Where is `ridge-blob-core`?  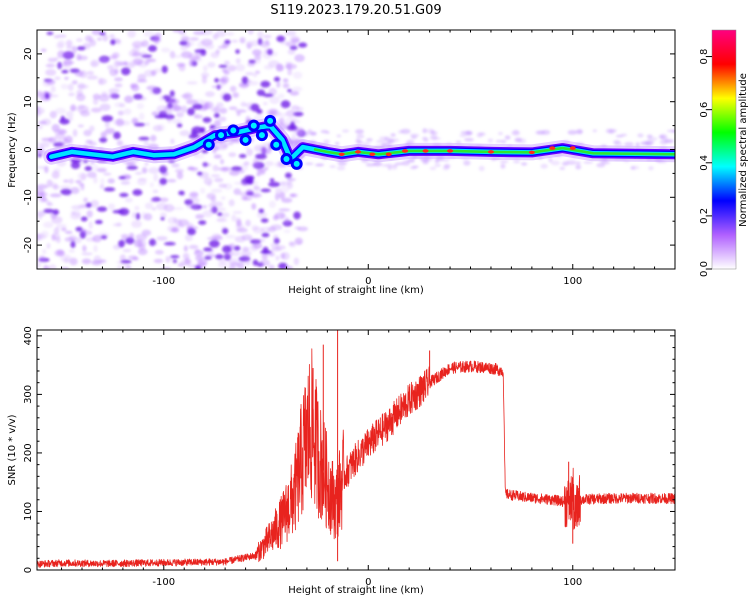
ridge-blob-core is located at coordinates (276, 144).